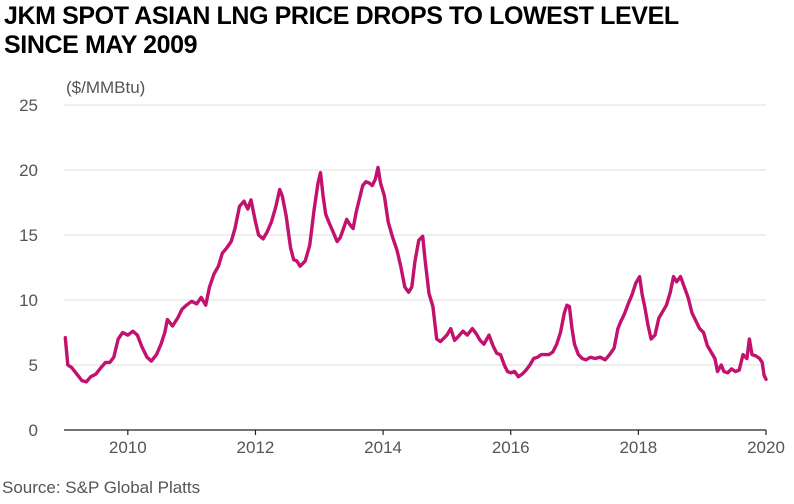 This screenshot has width=794, height=504. What do you see at coordinates (33, 365) in the screenshot?
I see `y-tick-label-5: 5` at bounding box center [33, 365].